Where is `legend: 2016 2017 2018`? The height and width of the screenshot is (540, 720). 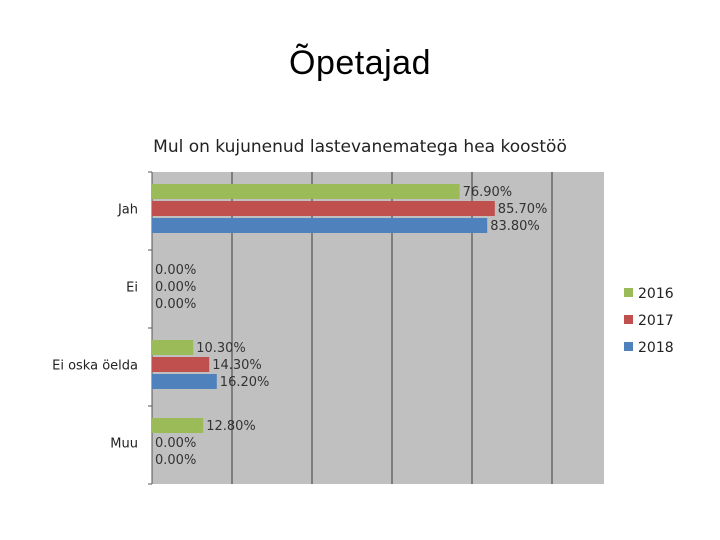 legend: 2016 2017 2018 is located at coordinates (649, 321).